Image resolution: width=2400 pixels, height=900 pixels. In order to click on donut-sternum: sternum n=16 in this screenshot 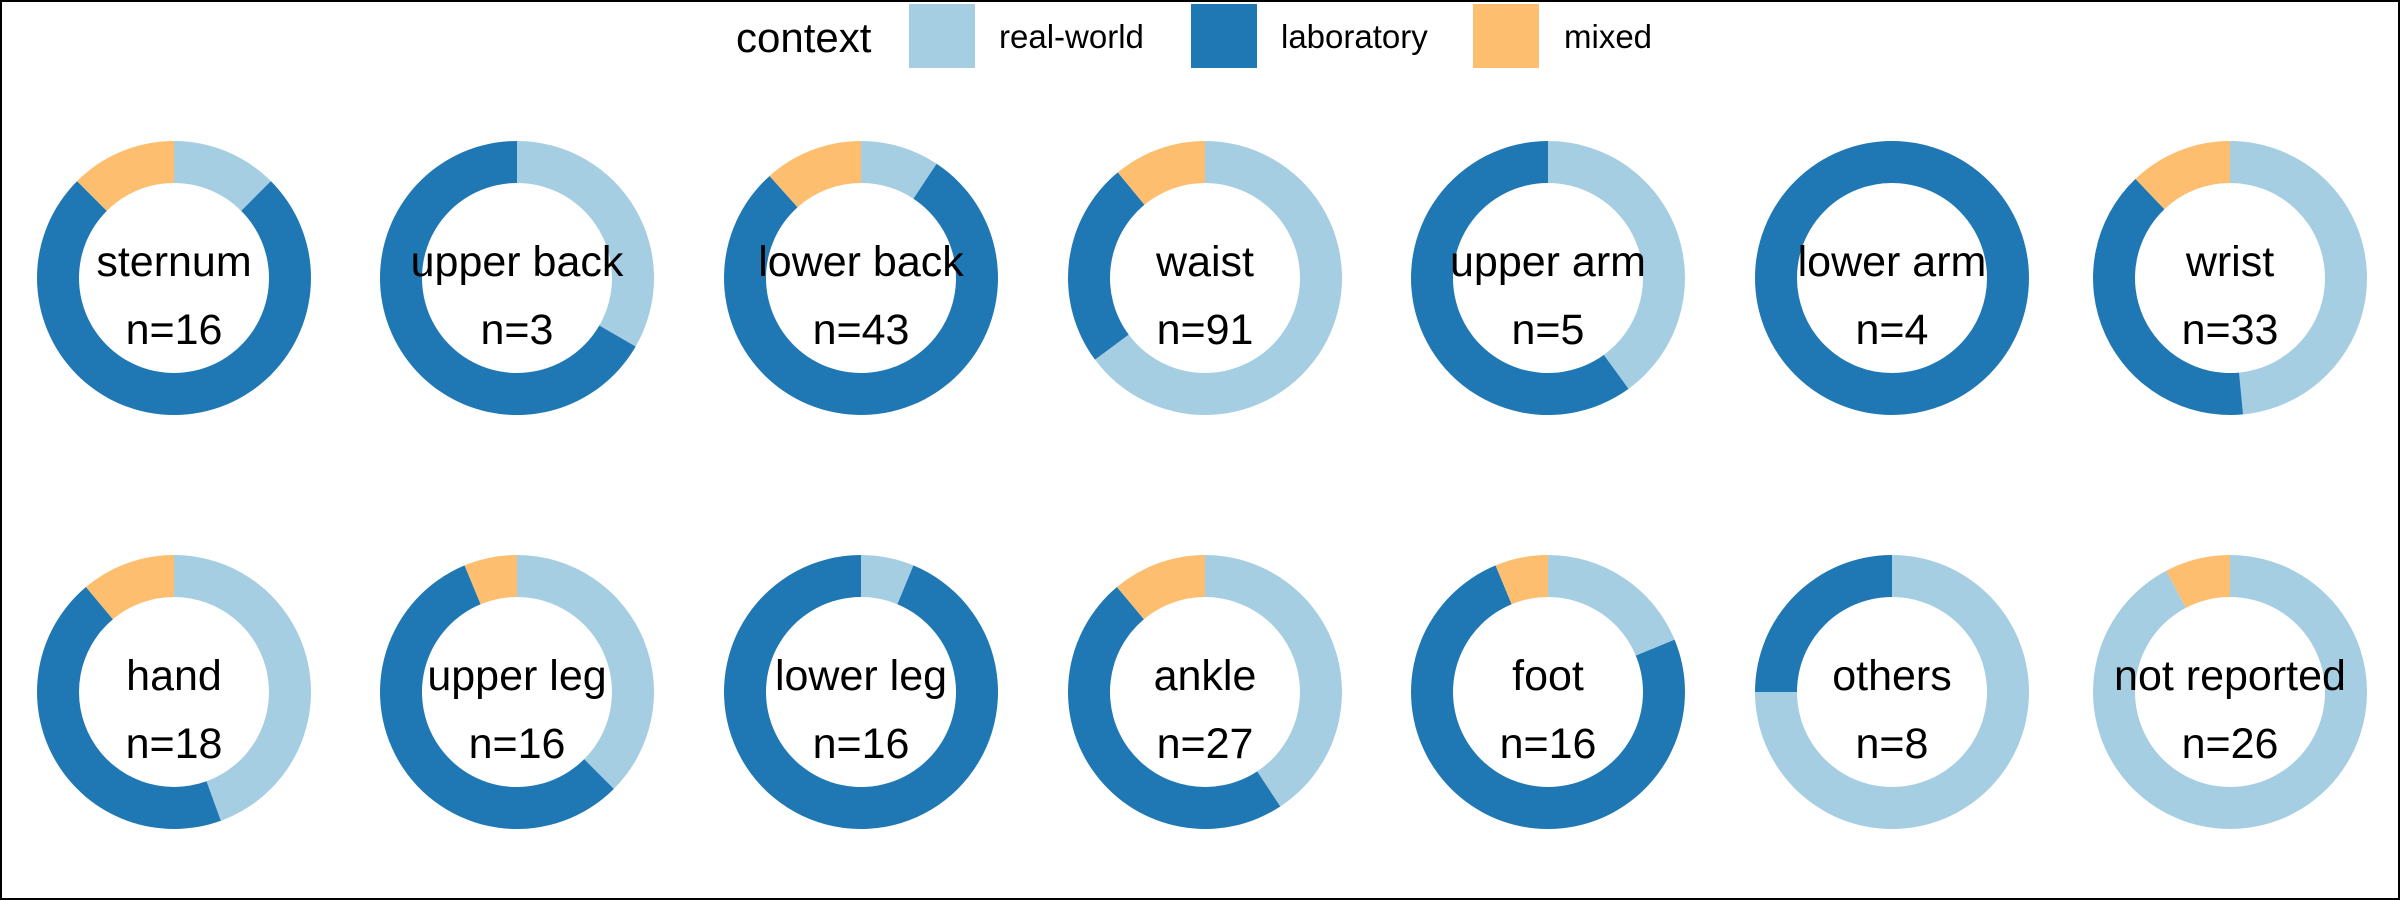, I will do `click(173, 278)`.